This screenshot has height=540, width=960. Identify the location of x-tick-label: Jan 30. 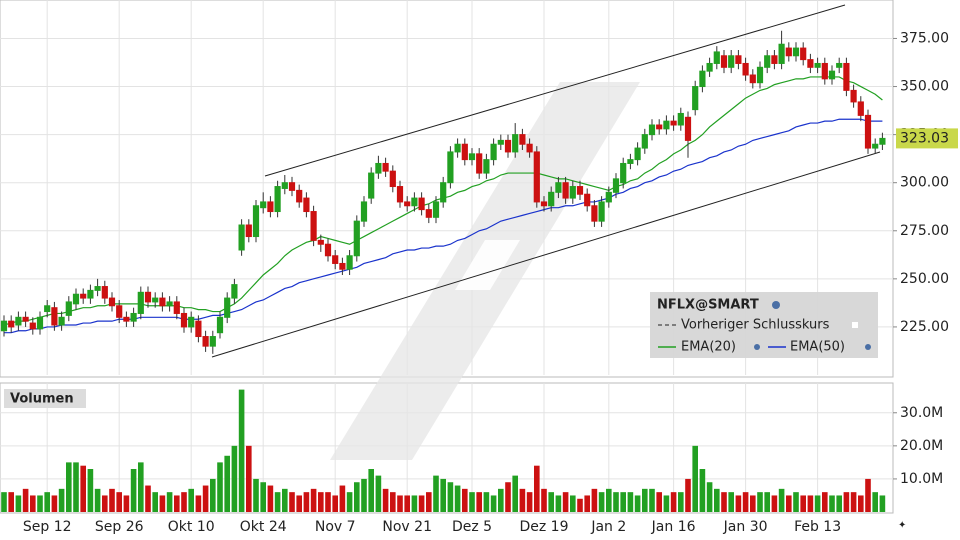
(745, 527).